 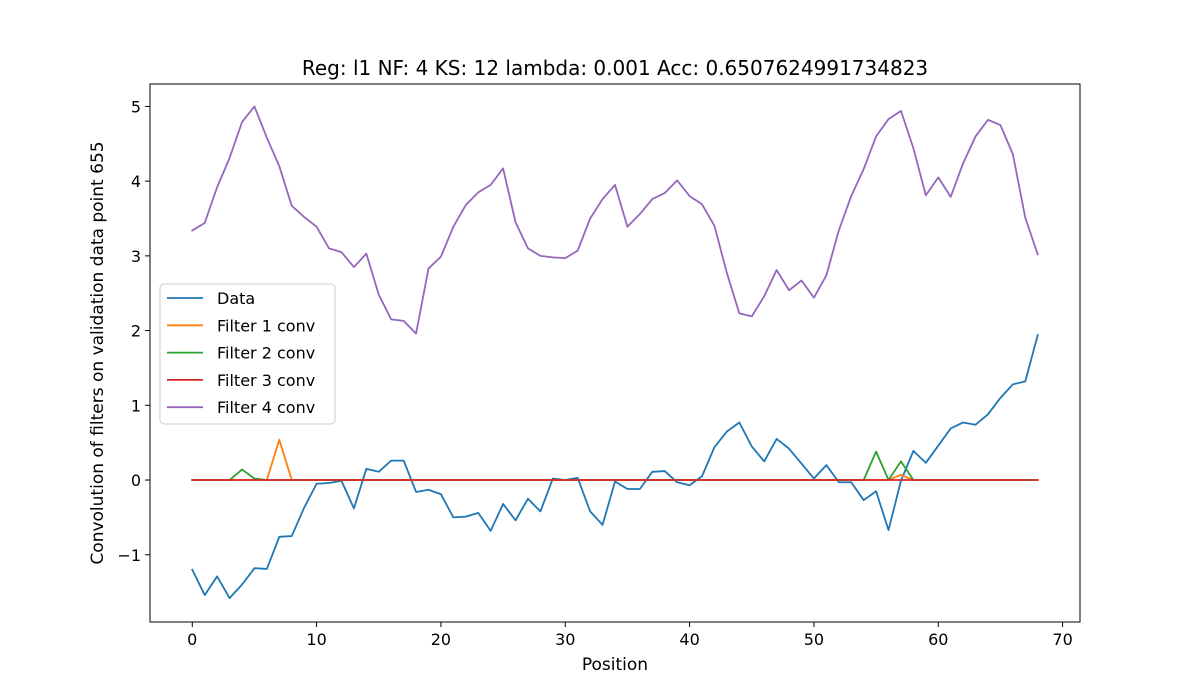 I want to click on y-tick-label: 4, so click(x=136, y=181).